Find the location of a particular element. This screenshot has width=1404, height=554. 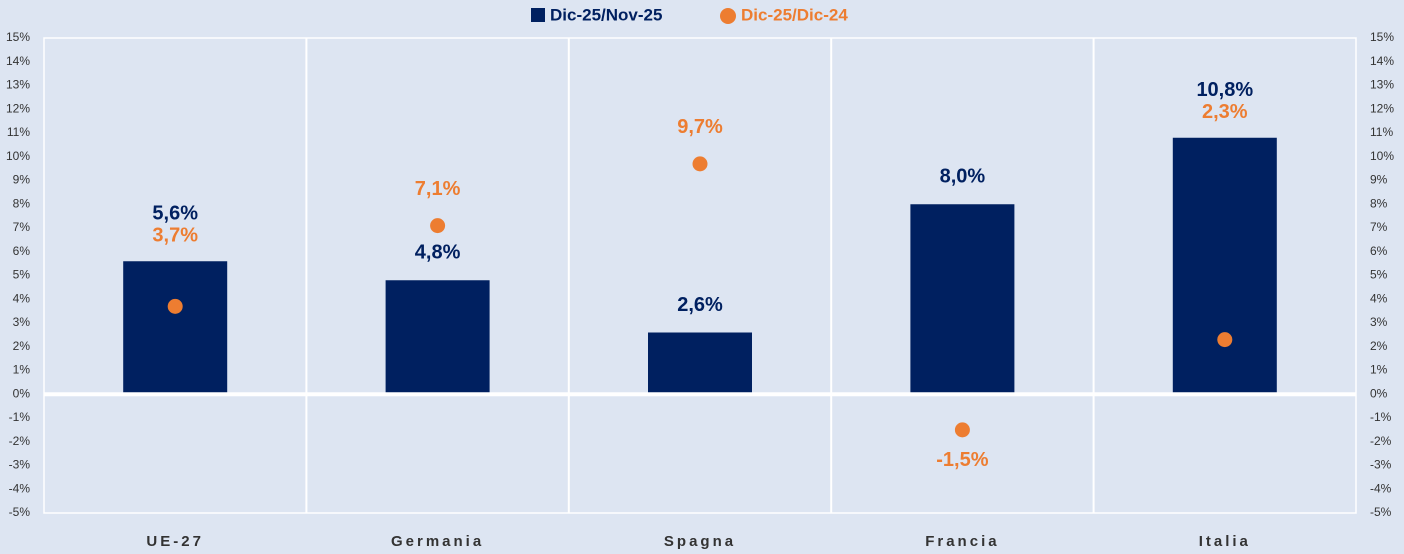

y-tick-label: 10% is located at coordinates (18, 156).